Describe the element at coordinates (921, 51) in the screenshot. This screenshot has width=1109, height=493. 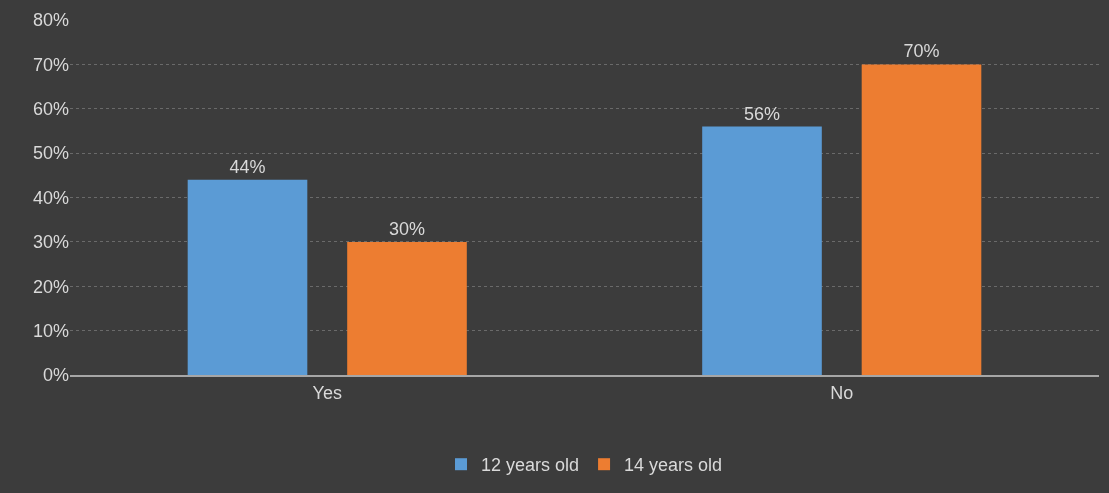
I see `data-label: 70%` at that location.